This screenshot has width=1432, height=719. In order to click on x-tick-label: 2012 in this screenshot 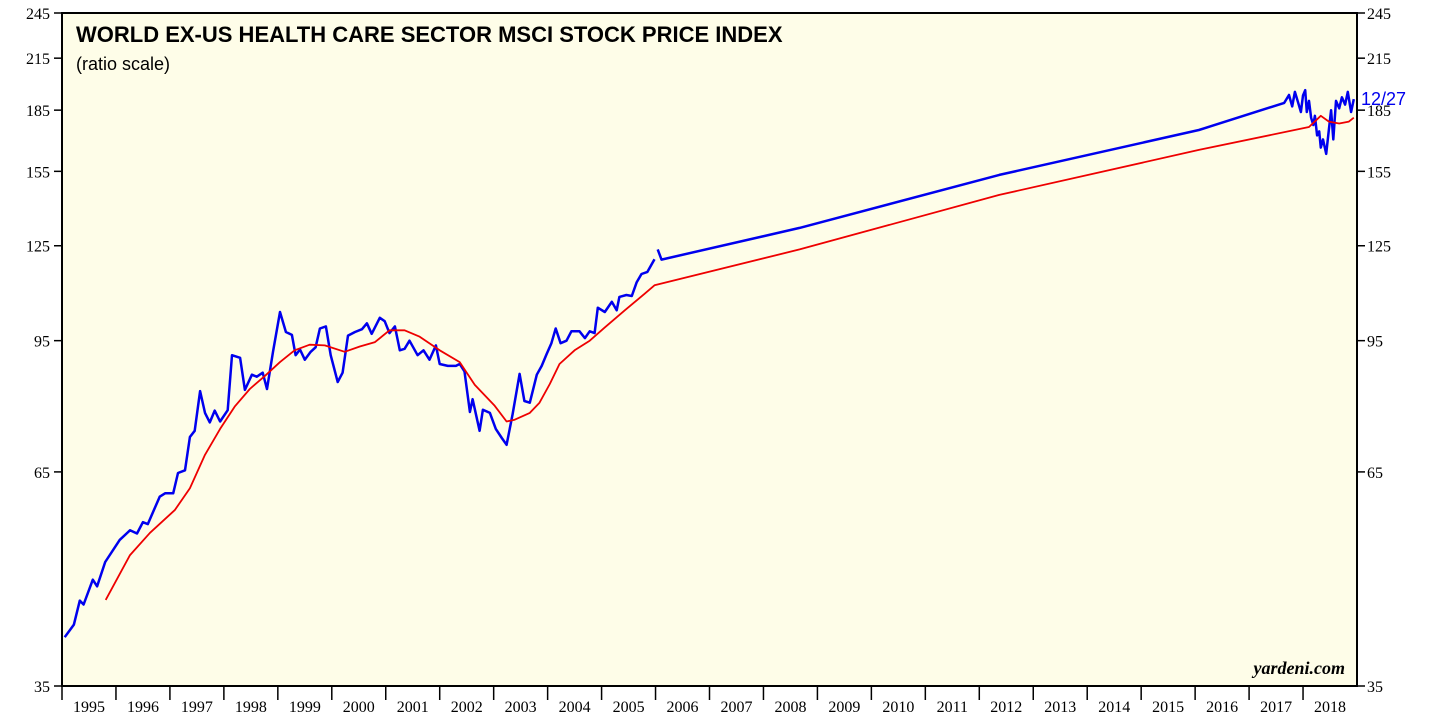, I will do `click(1006, 707)`.